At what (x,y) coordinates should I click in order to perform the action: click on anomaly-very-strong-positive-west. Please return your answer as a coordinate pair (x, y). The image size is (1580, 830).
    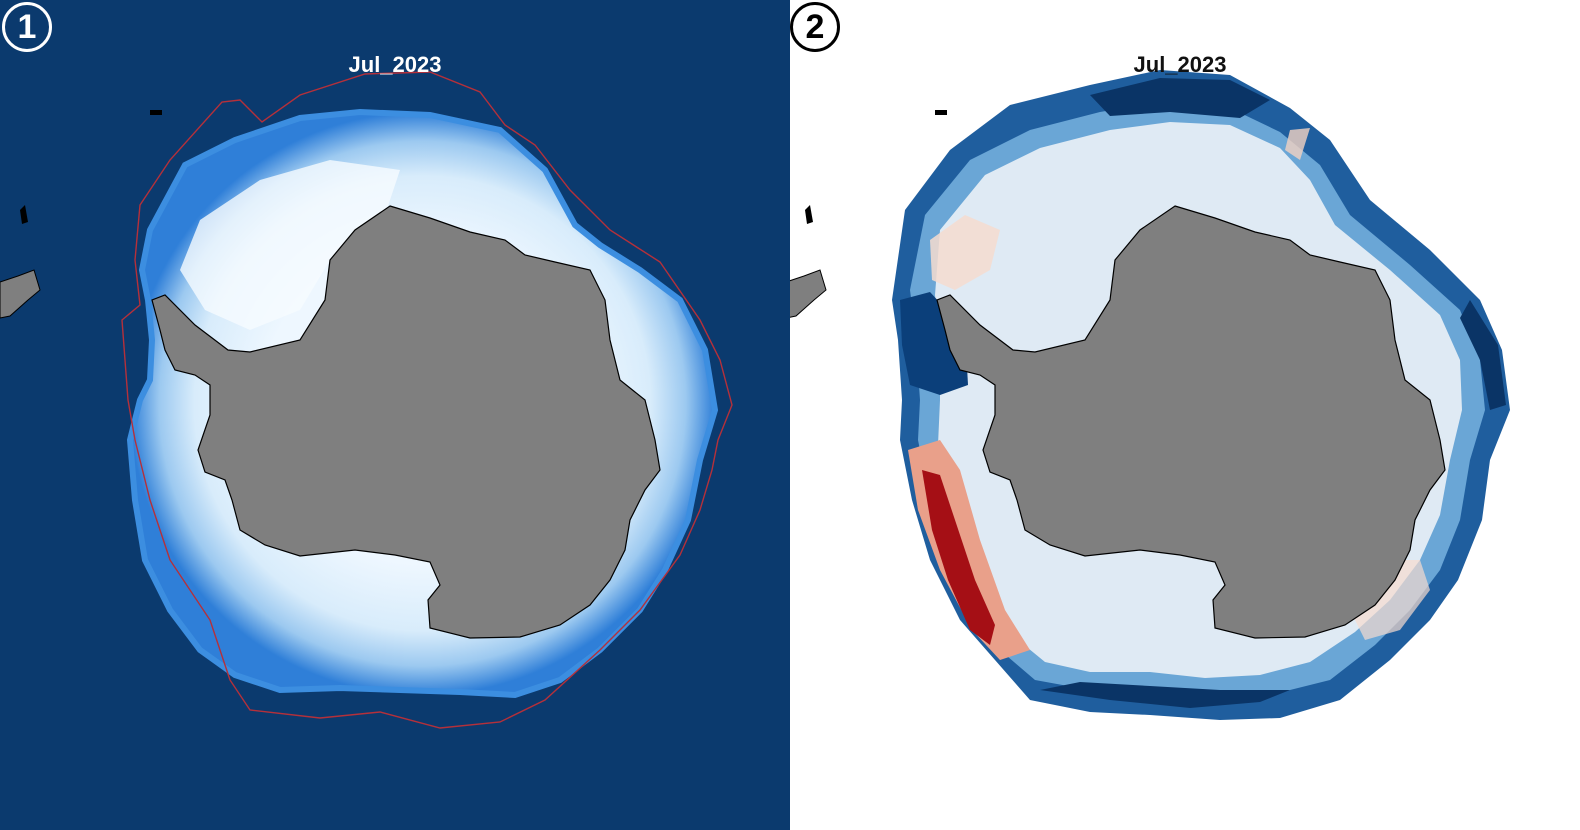
    Looking at the image, I should click on (958, 557).